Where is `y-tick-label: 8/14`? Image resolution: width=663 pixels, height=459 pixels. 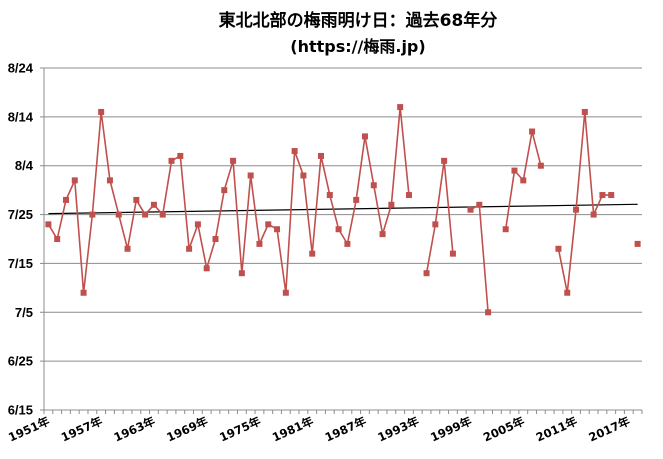 y-tick-label: 8/14 is located at coordinates (21, 116).